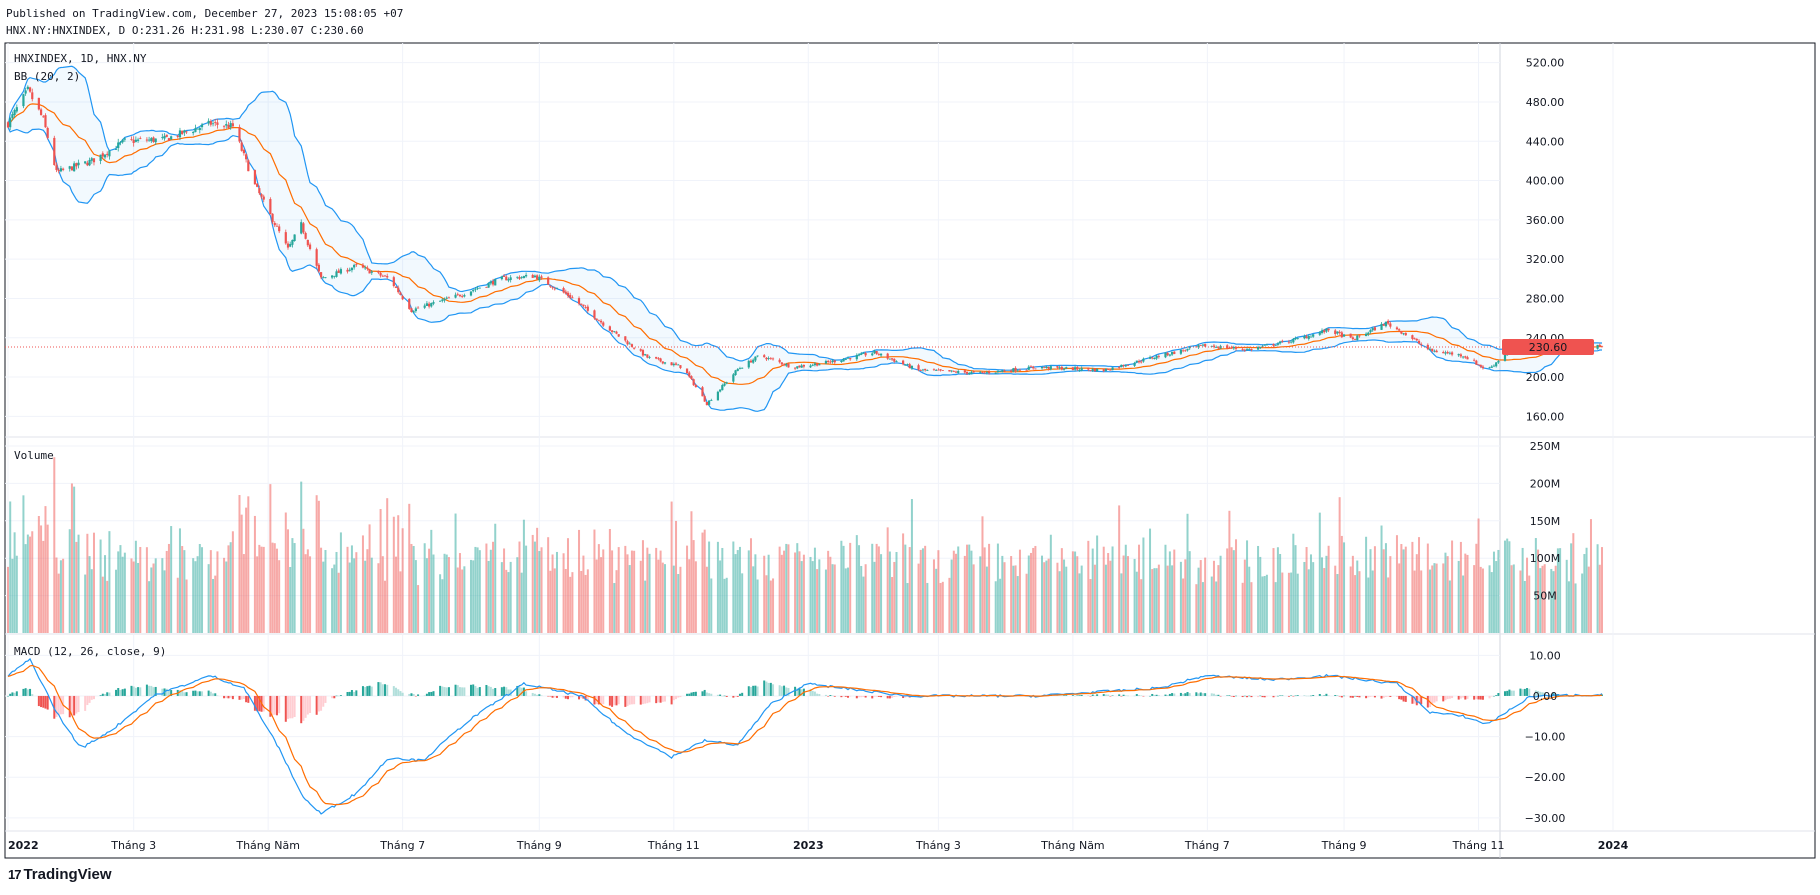 The width and height of the screenshot is (1820, 895). I want to click on price-tick-label: 280.00, so click(1545, 298).